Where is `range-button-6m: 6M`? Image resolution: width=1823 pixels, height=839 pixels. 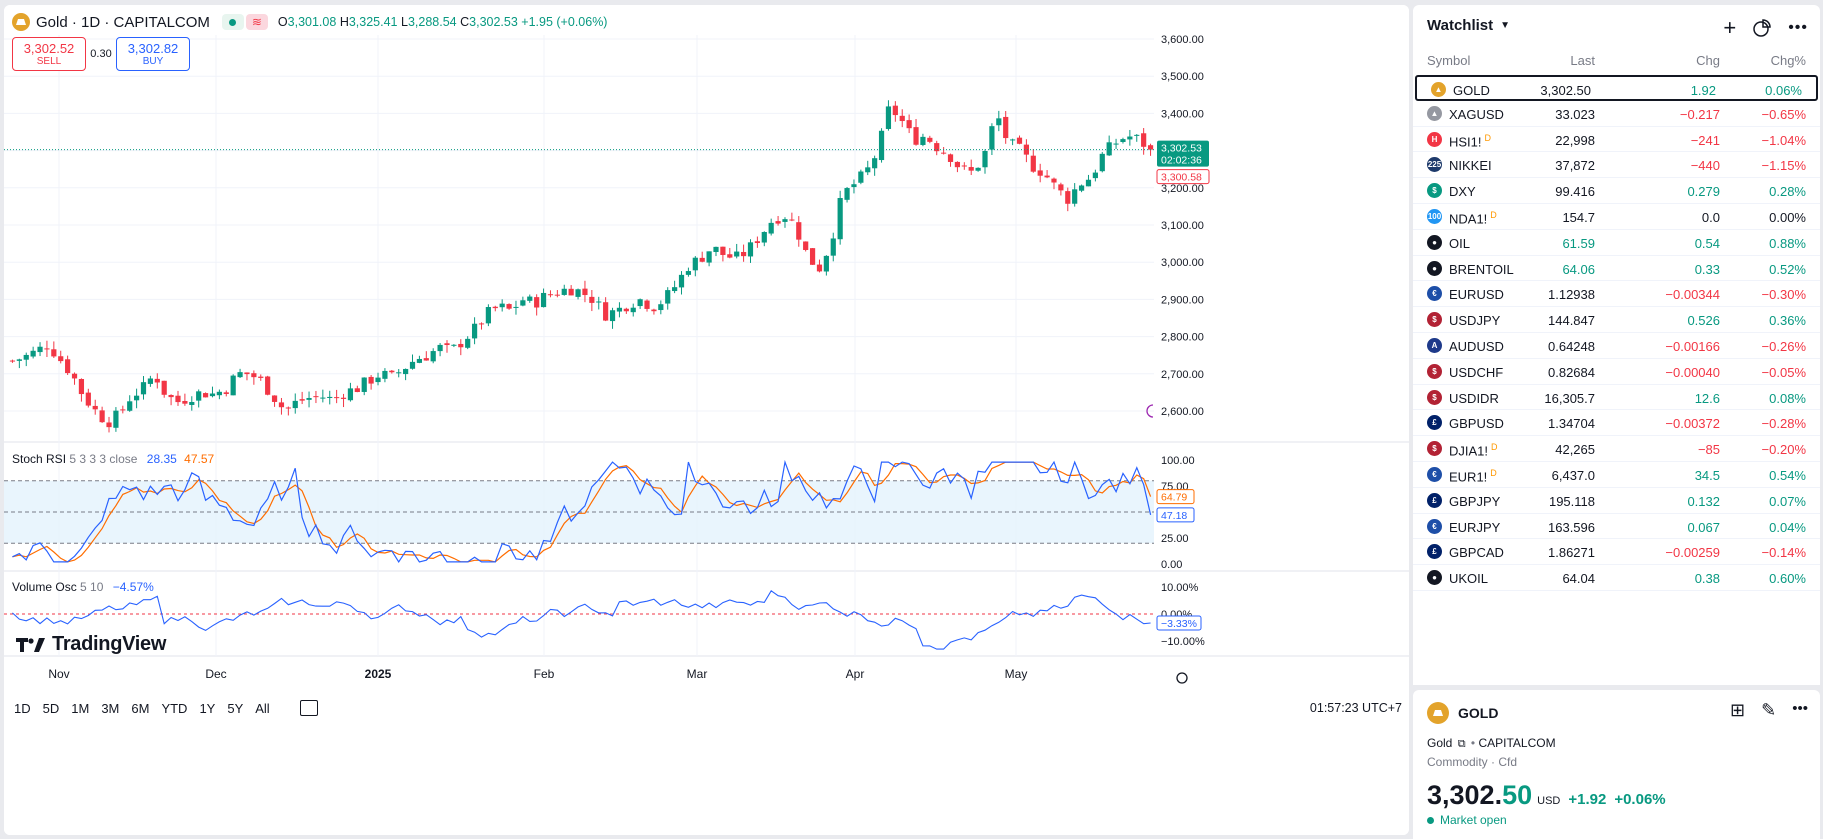 range-button-6m: 6M is located at coordinates (140, 708).